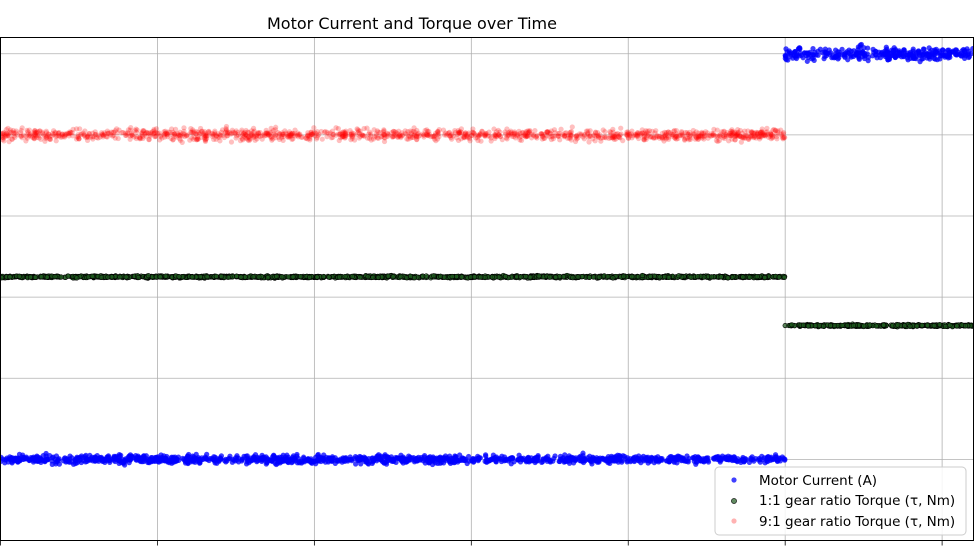 The image size is (974, 548). What do you see at coordinates (734, 480) in the screenshot?
I see `legend-marker-motor-current` at bounding box center [734, 480].